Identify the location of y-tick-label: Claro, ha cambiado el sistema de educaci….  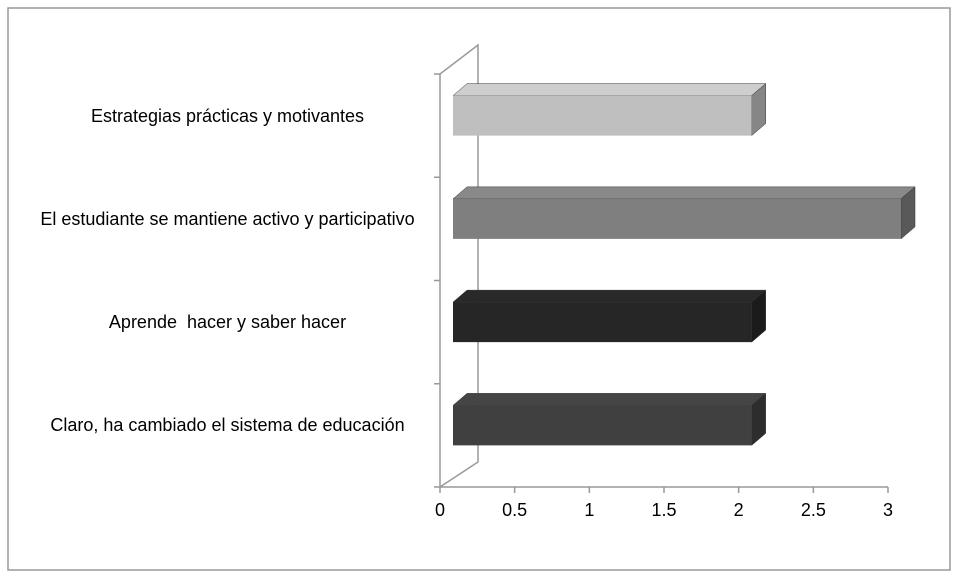
(227, 425).